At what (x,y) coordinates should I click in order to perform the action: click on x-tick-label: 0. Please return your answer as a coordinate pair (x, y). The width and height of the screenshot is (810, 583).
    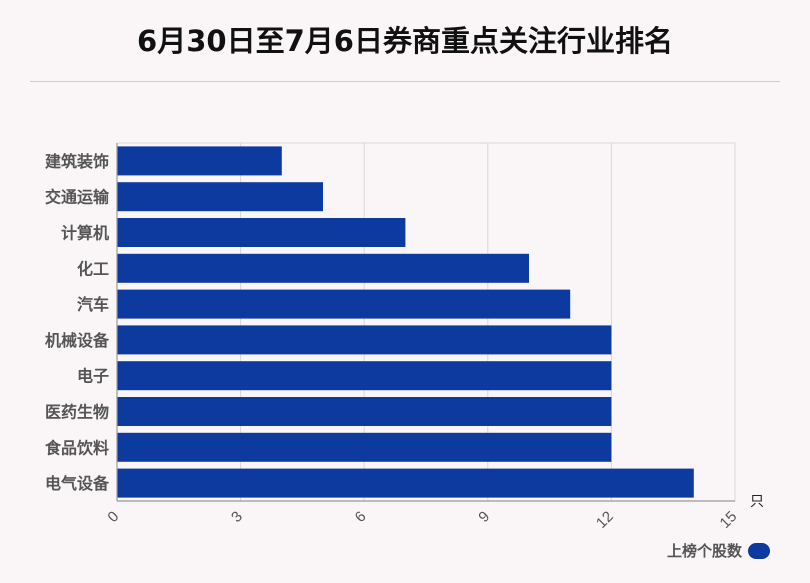
    Looking at the image, I should click on (113, 517).